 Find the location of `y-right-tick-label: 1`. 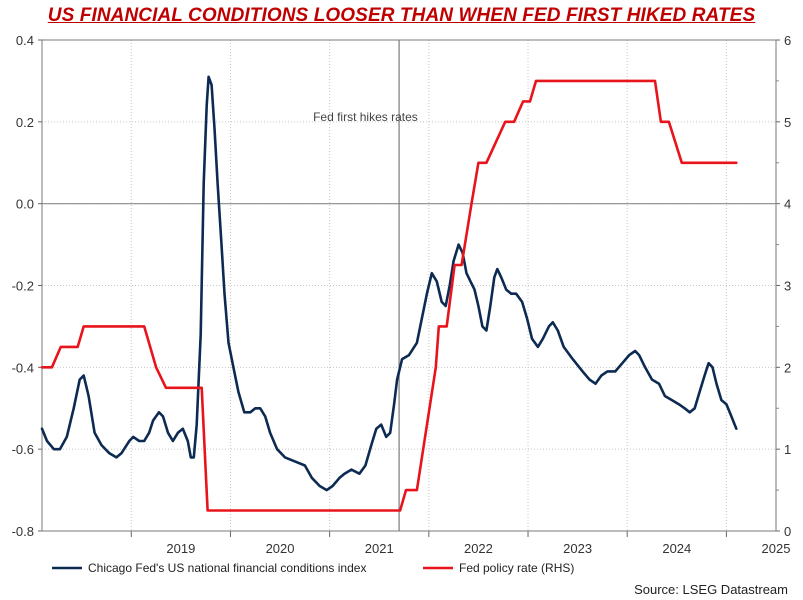

y-right-tick-label: 1 is located at coordinates (787, 449).